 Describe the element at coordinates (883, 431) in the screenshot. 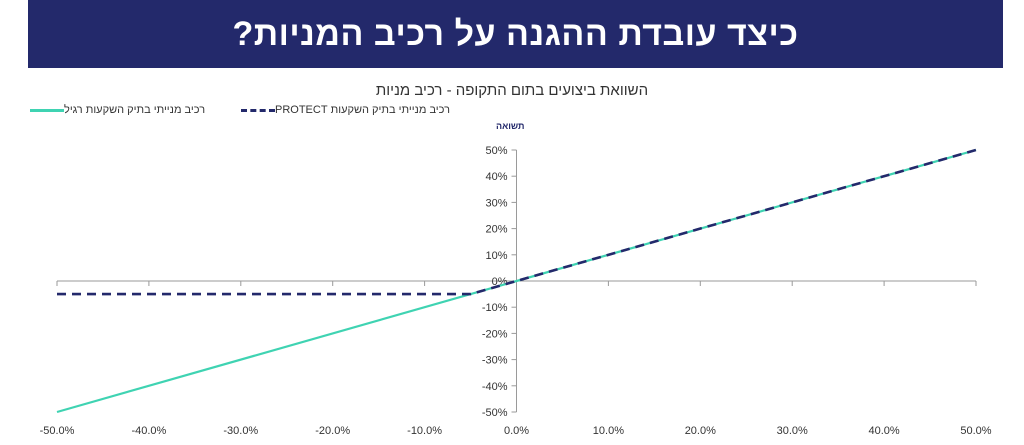

I see `x-tick-label: 40.0%` at that location.